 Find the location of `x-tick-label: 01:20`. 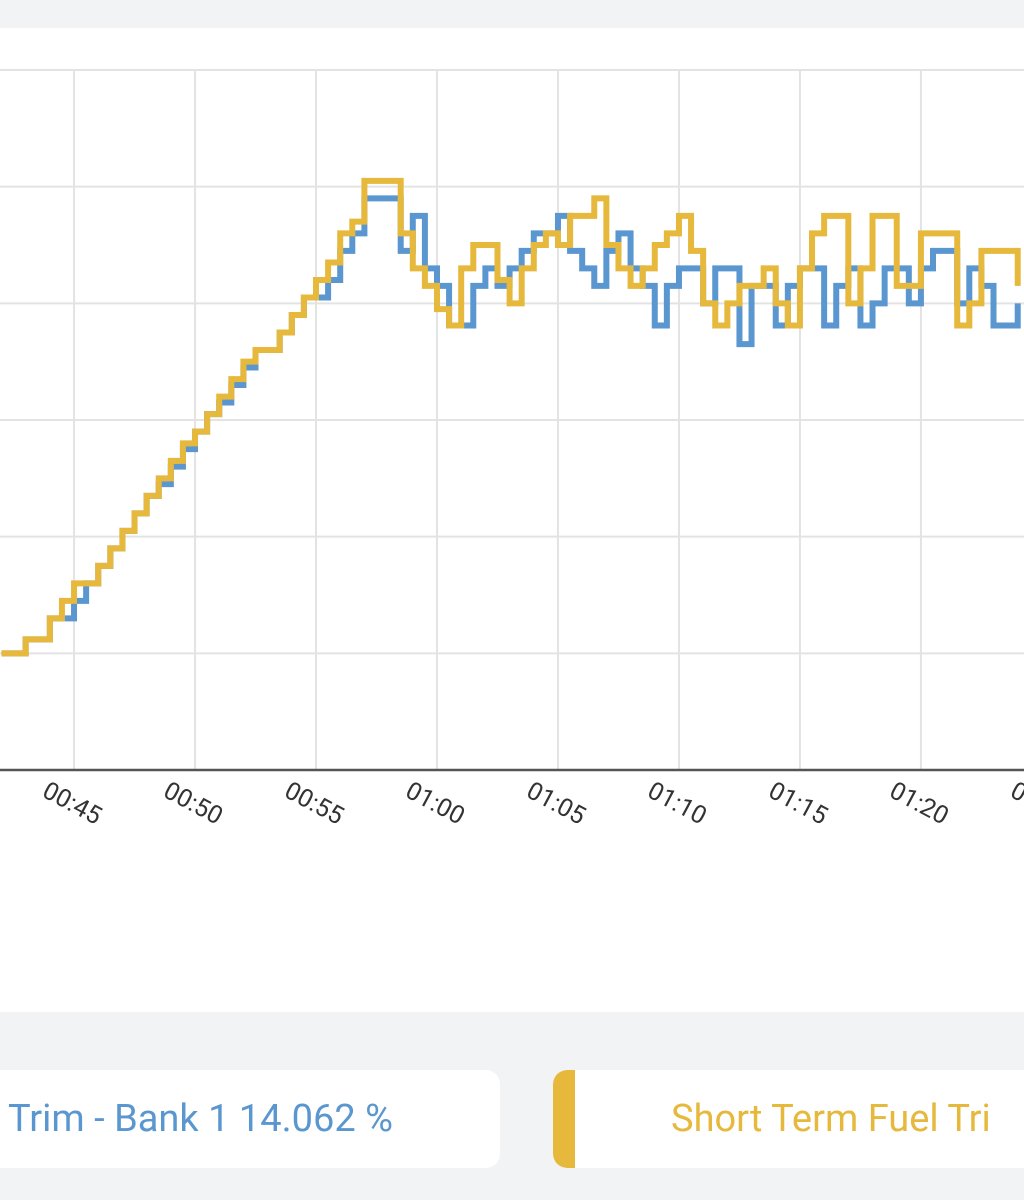

x-tick-label: 01:20 is located at coordinates (919, 803).